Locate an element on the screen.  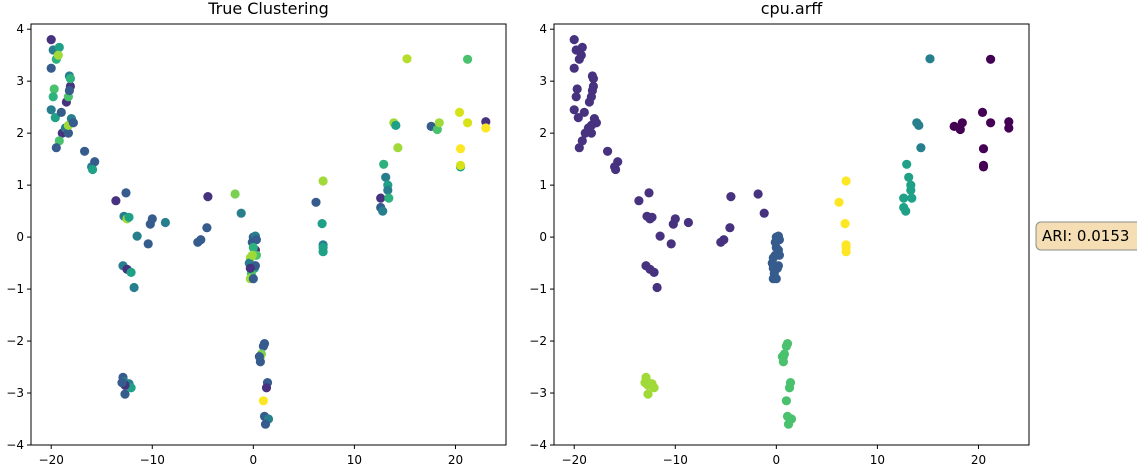
y-tick-label: 0 is located at coordinates (543, 237).